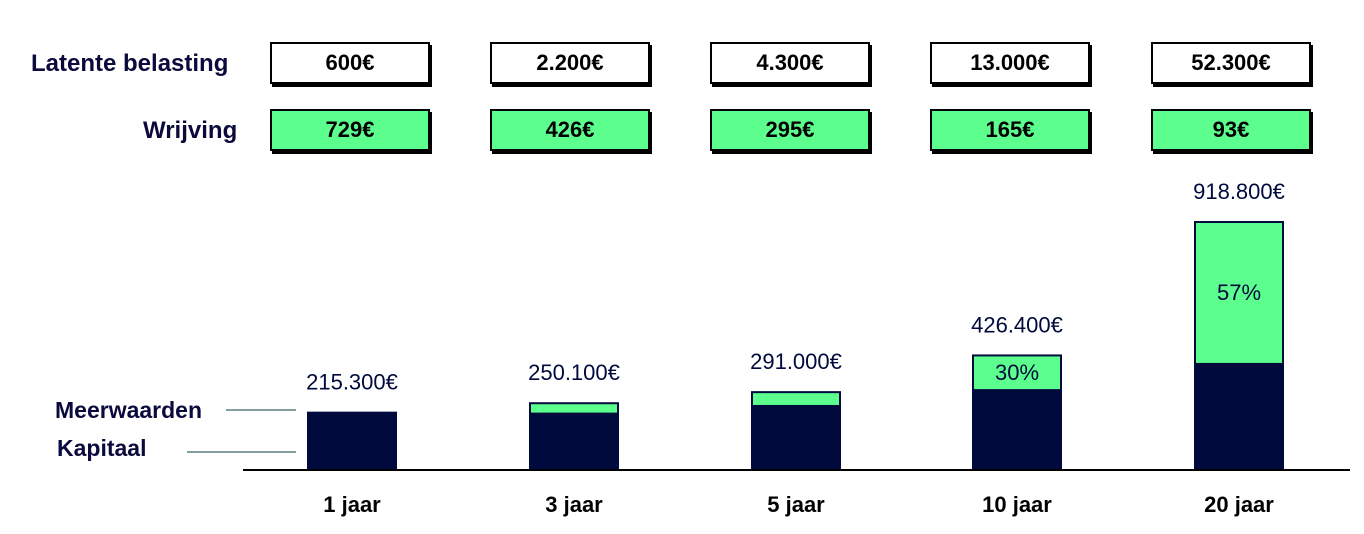 The height and width of the screenshot is (534, 1364). I want to click on x-tick-label: 1 jaar, so click(352, 504).